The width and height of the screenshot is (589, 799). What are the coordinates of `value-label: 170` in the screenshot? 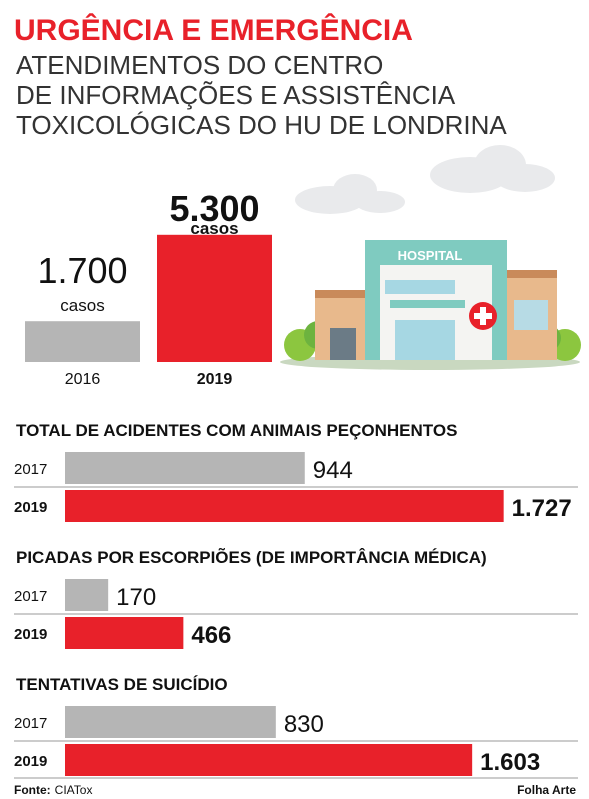 It's located at (136, 597).